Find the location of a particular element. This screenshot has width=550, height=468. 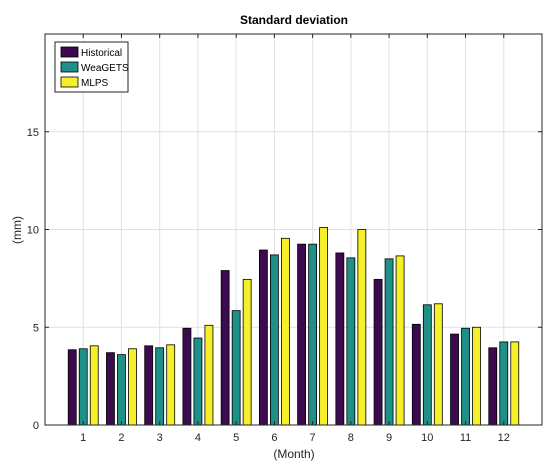

chart-title: Standard deviation is located at coordinates (294, 20).